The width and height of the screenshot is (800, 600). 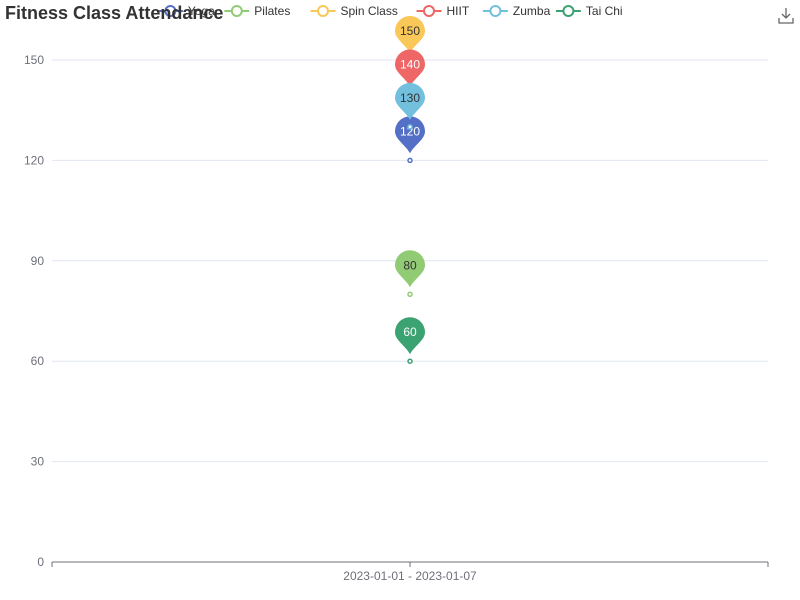 What do you see at coordinates (272, 11) in the screenshot?
I see `legend-label: Pilates` at bounding box center [272, 11].